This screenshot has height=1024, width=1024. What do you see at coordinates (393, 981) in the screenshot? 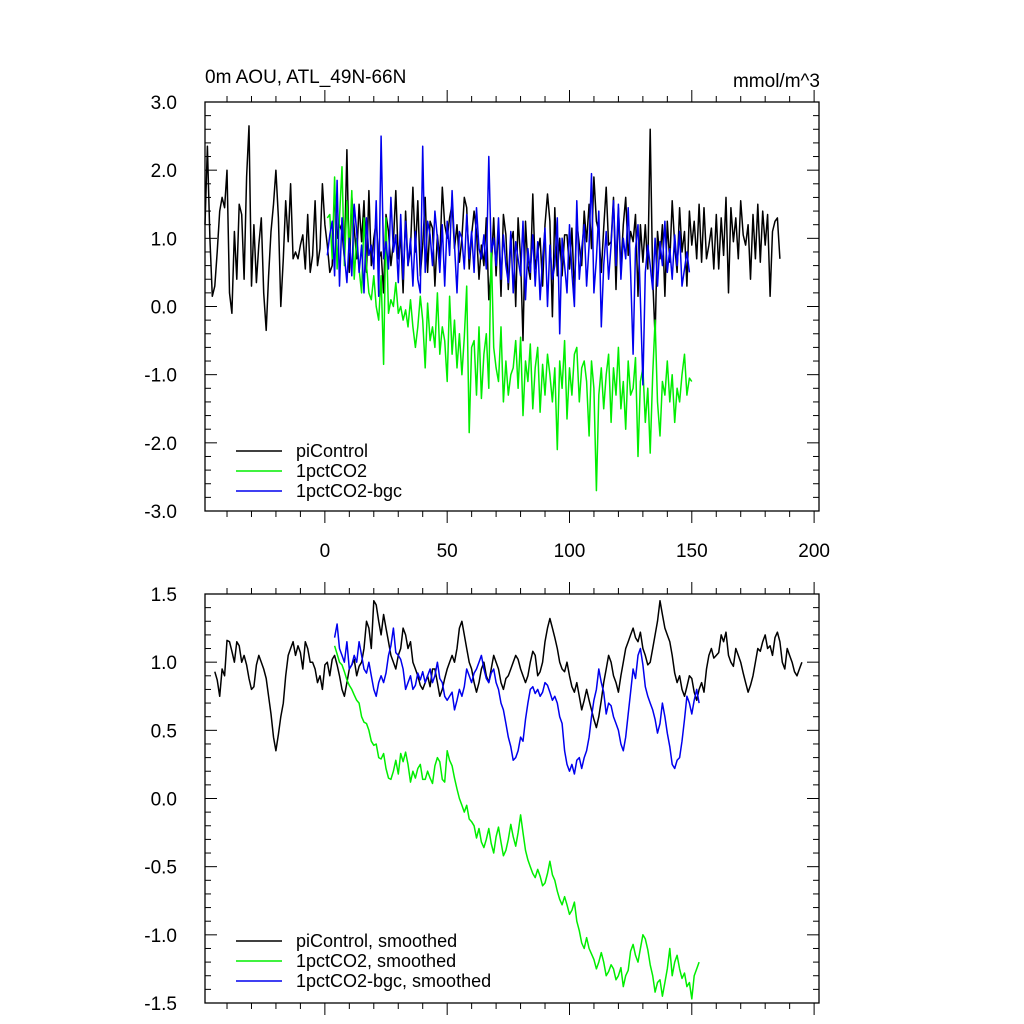
I see `legend-label: 1pctCO2-bgc, smoothed` at bounding box center [393, 981].